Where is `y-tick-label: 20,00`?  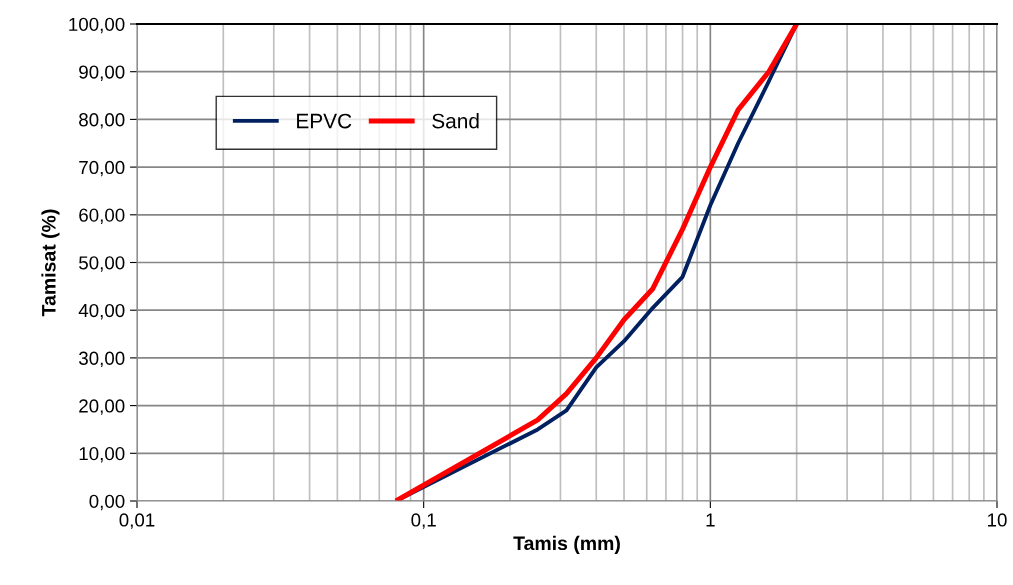
y-tick-label: 20,00 is located at coordinates (102, 407).